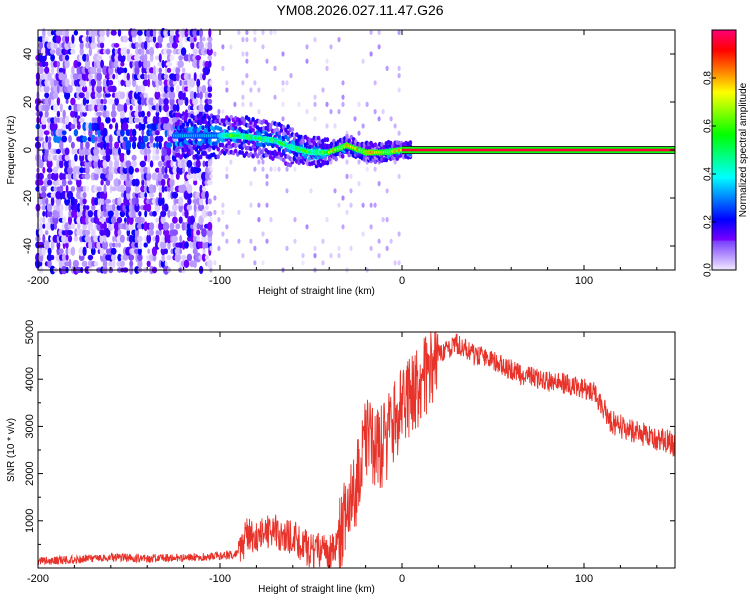  I want to click on colorbar-label: Normalized spectral amplitude, so click(743, 149).